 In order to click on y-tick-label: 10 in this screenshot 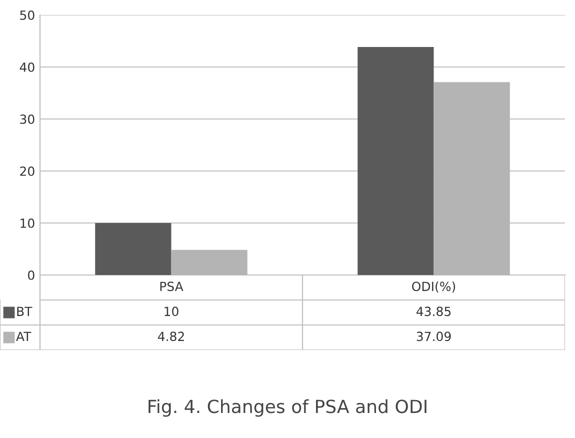, I will do `click(27, 223)`.